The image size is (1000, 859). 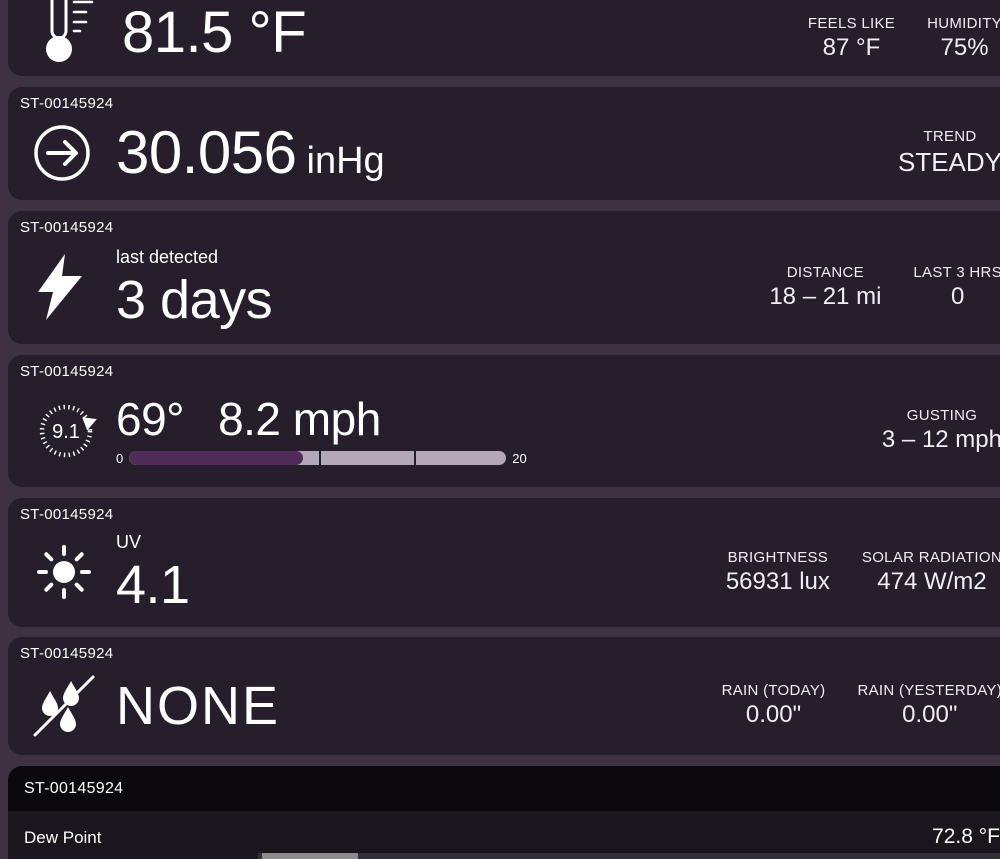 What do you see at coordinates (777, 581) in the screenshot?
I see `stat-value: 56931 lux` at bounding box center [777, 581].